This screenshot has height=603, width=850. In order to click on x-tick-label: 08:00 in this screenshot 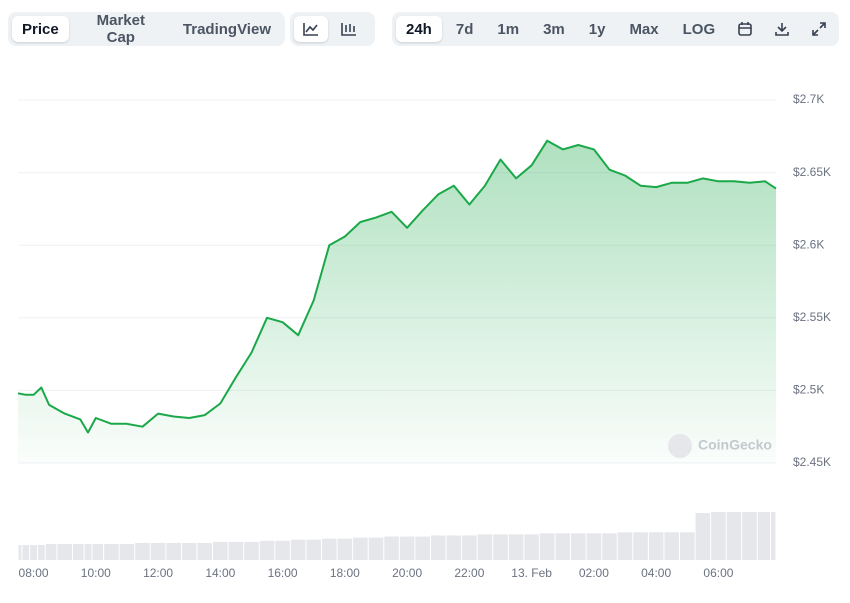, I will do `click(34, 573)`.